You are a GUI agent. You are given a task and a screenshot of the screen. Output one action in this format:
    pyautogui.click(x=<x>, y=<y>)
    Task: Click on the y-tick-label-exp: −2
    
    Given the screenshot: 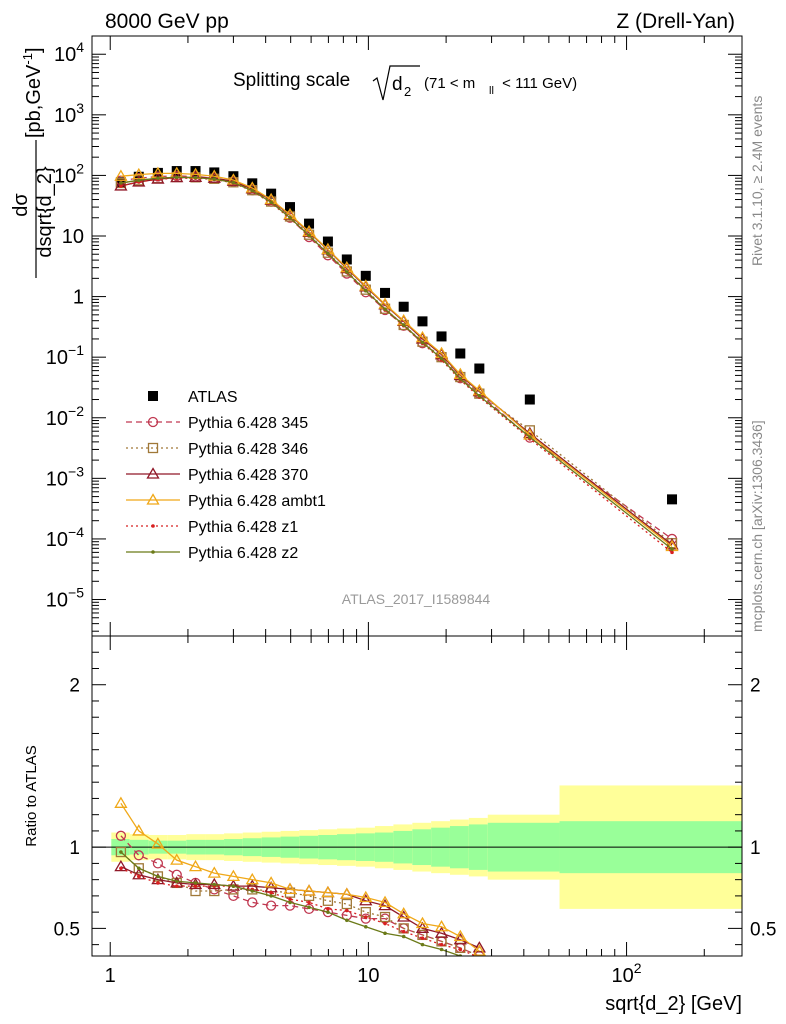 What is the action you would take?
    pyautogui.click(x=76, y=411)
    